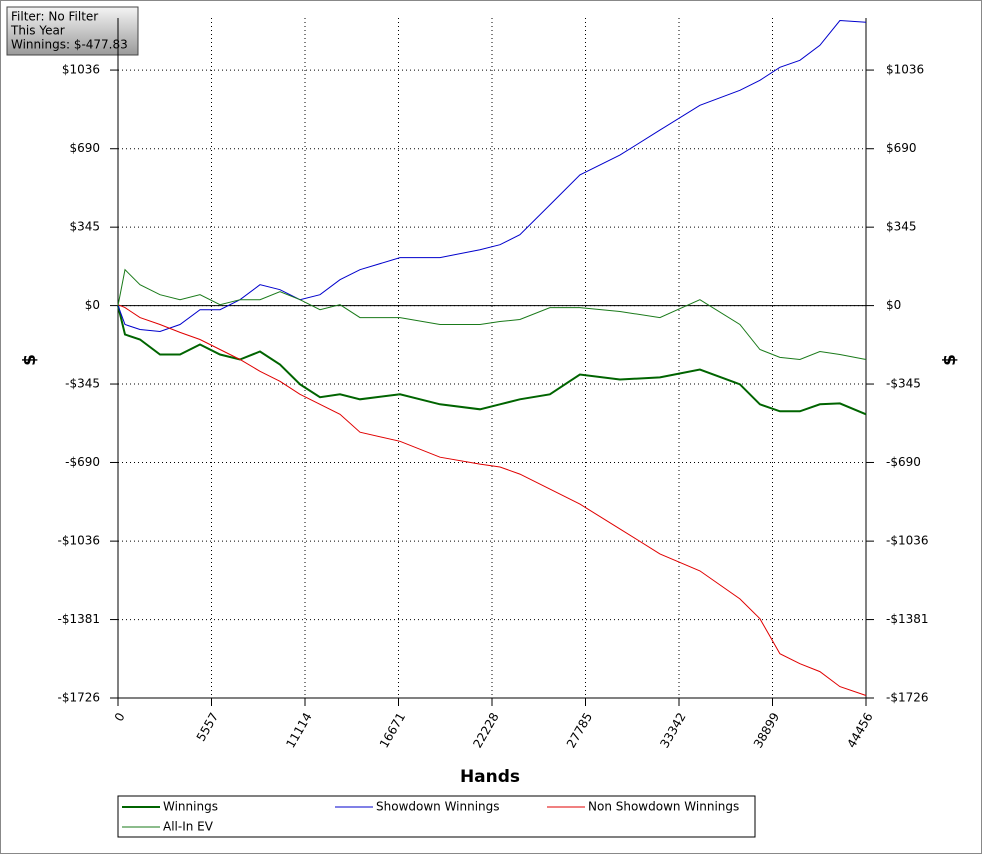 The image size is (982, 858). I want to click on y2-tick-label: -$690, so click(903, 462).